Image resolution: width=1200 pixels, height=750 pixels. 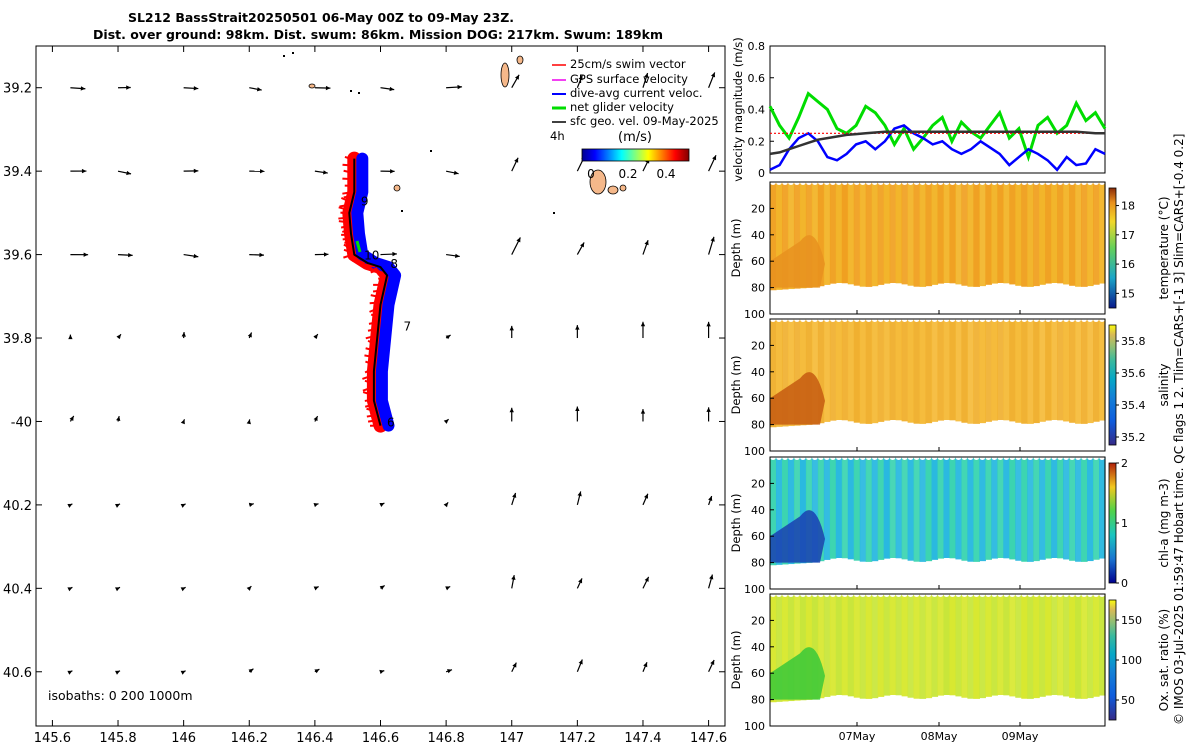 What do you see at coordinates (1124, 523) in the screenshot?
I see `colorbar-tick-label: 1` at bounding box center [1124, 523].